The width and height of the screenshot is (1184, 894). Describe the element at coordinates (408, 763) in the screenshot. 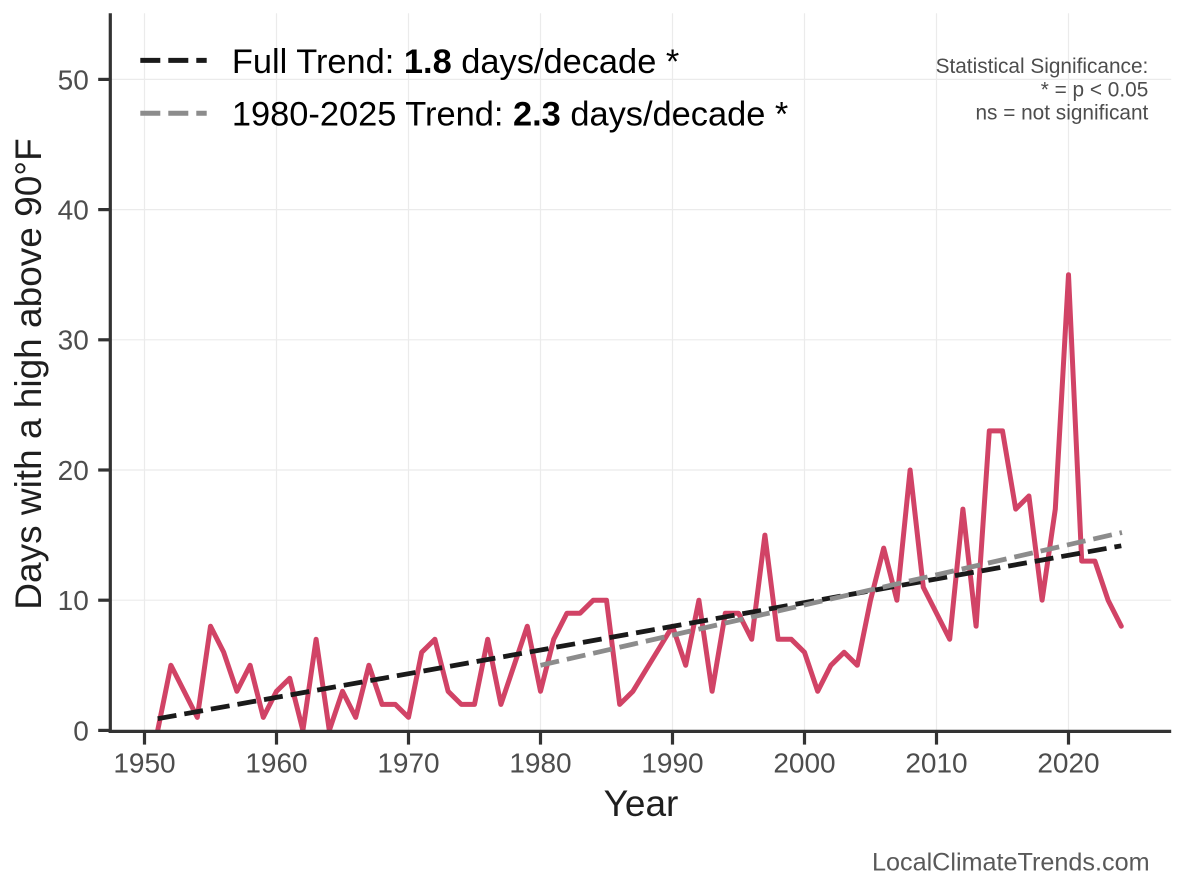

I see `svg-text: 1970` at that location.